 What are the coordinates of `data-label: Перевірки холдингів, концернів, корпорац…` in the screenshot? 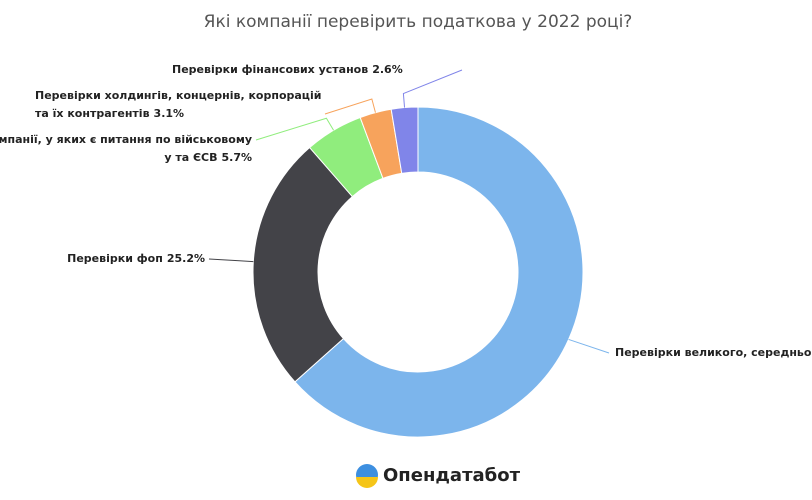 It's located at (178, 95).